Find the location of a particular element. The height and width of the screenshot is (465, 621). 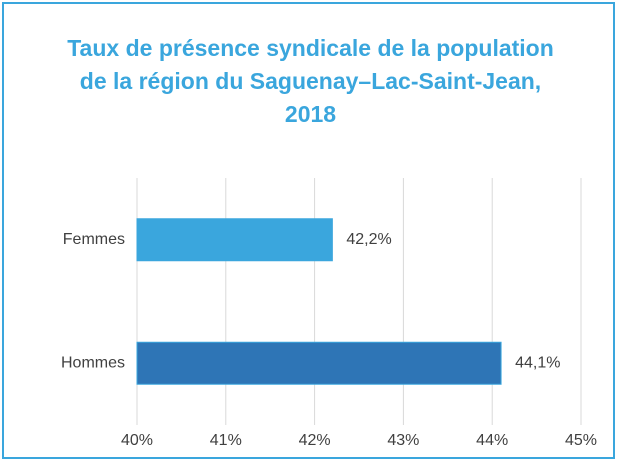

x-tick-label: 40% is located at coordinates (137, 440).